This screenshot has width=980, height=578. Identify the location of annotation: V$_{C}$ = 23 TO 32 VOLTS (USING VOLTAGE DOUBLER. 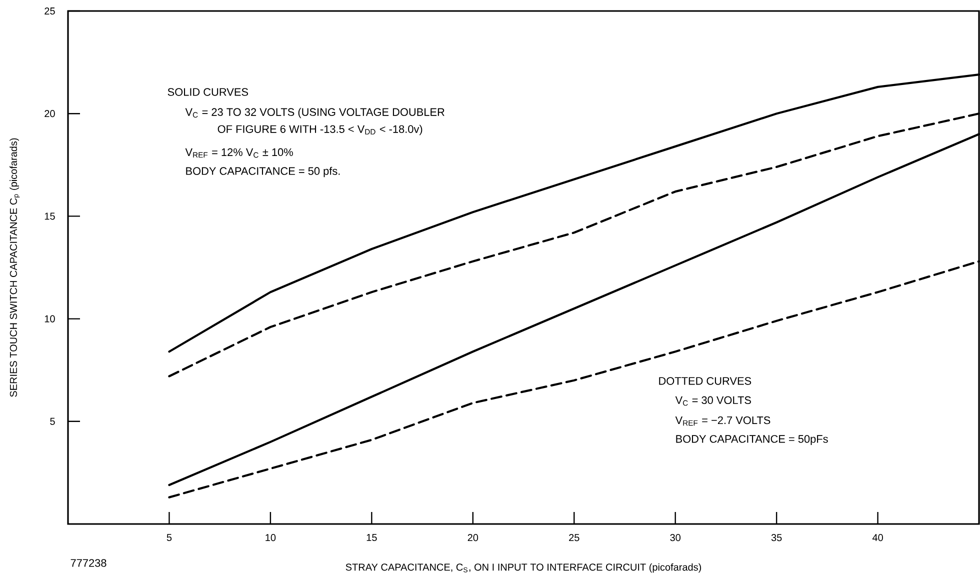
(314, 113).